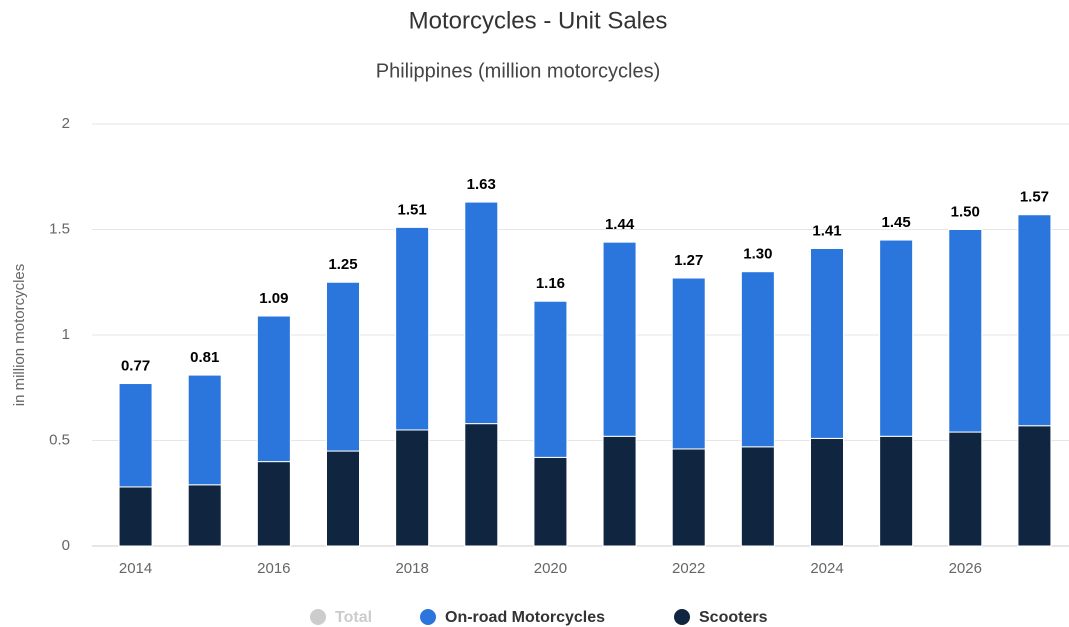 This screenshot has width=1069, height=627. Describe the element at coordinates (273, 568) in the screenshot. I see `x-tick-label: 2016` at that location.